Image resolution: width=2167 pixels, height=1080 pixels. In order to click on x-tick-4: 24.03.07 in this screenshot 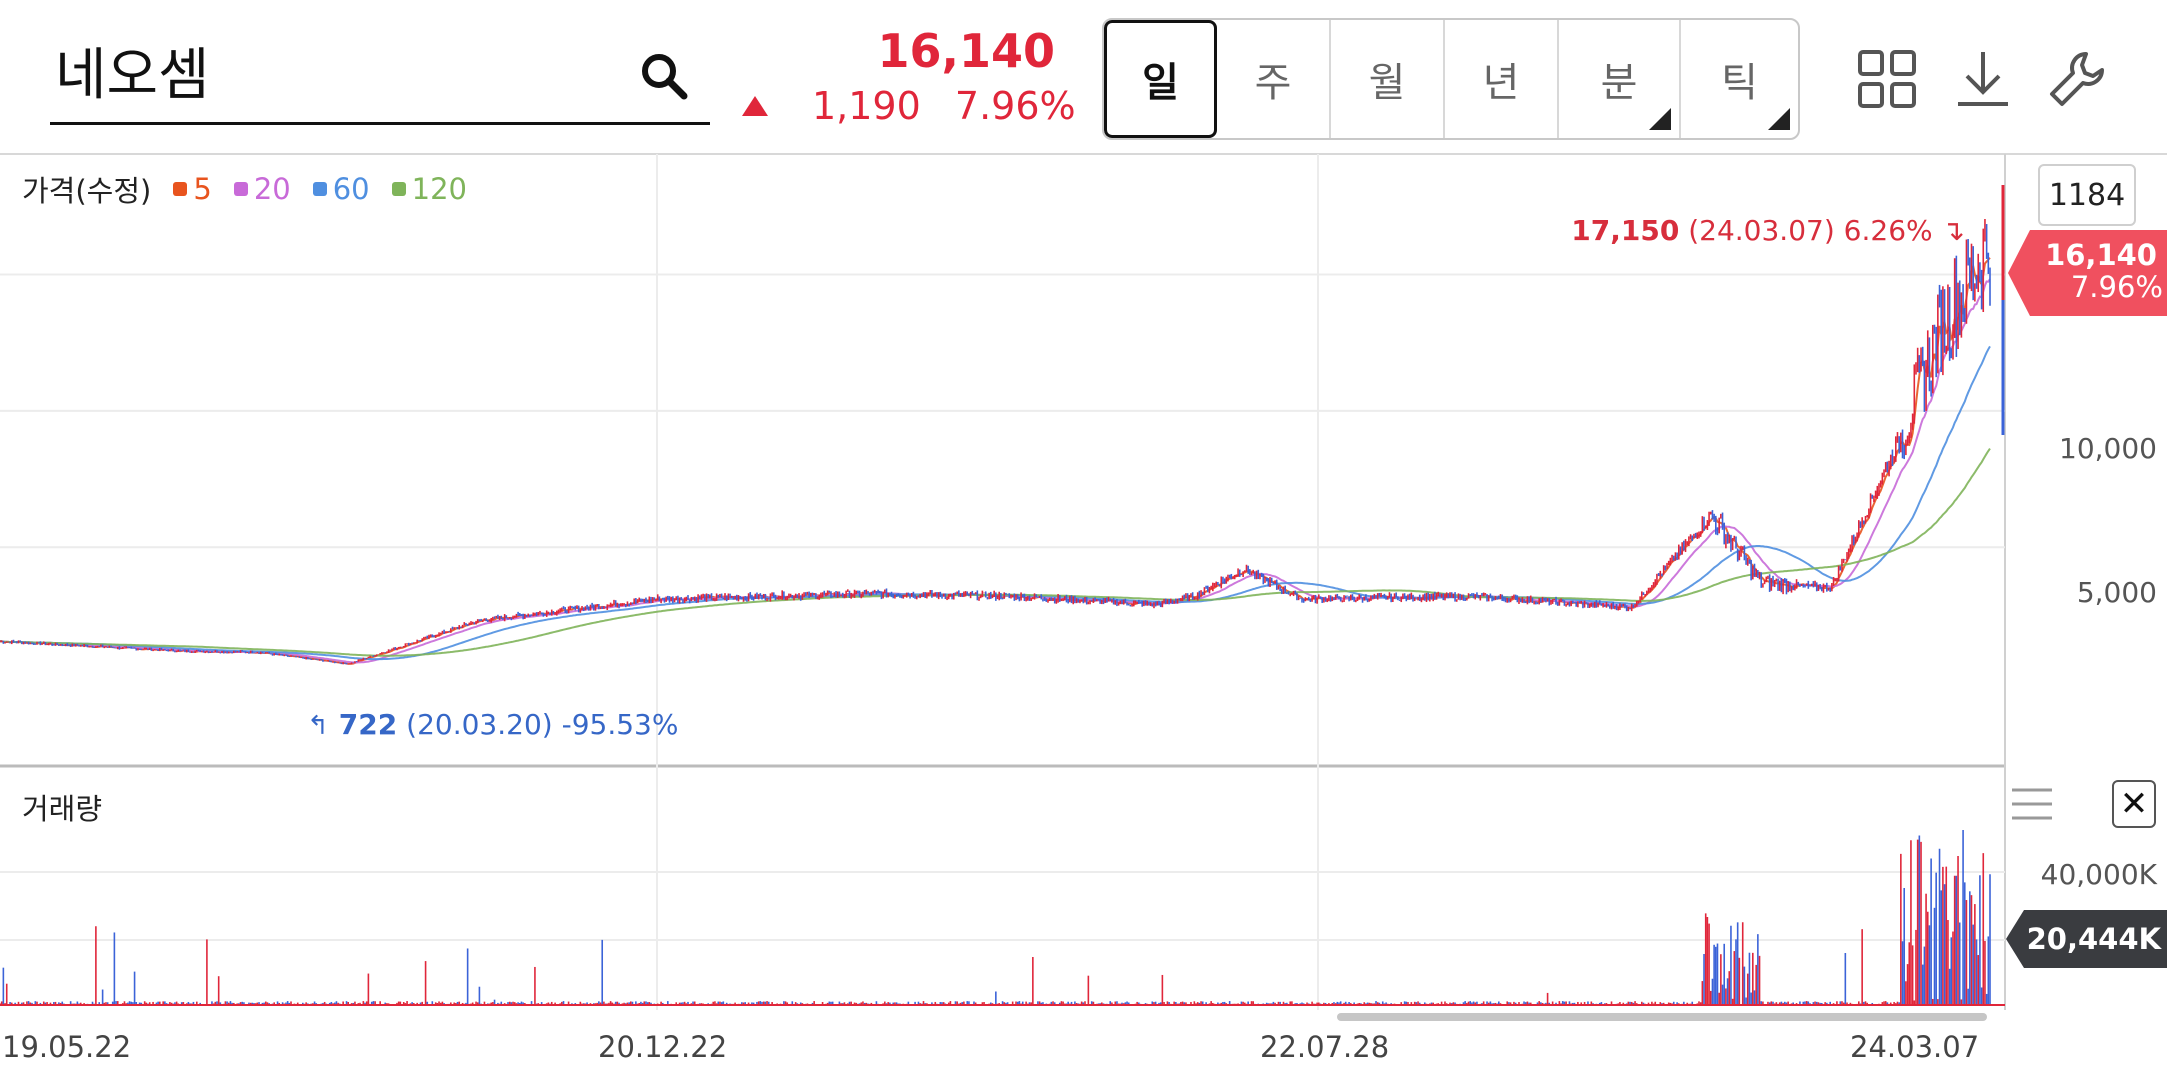, I will do `click(1915, 1047)`.